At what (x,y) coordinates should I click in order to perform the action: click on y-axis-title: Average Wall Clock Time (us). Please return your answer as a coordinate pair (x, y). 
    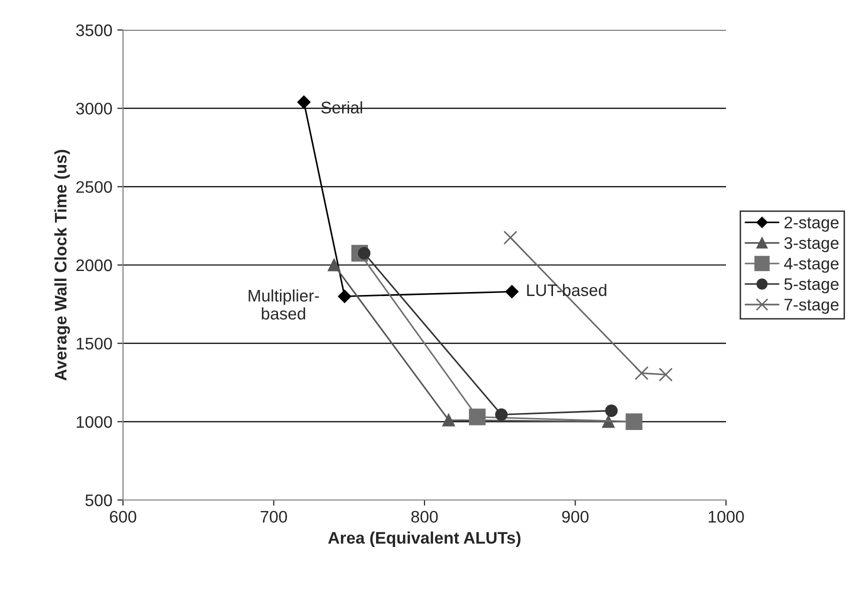
    Looking at the image, I should click on (62, 265).